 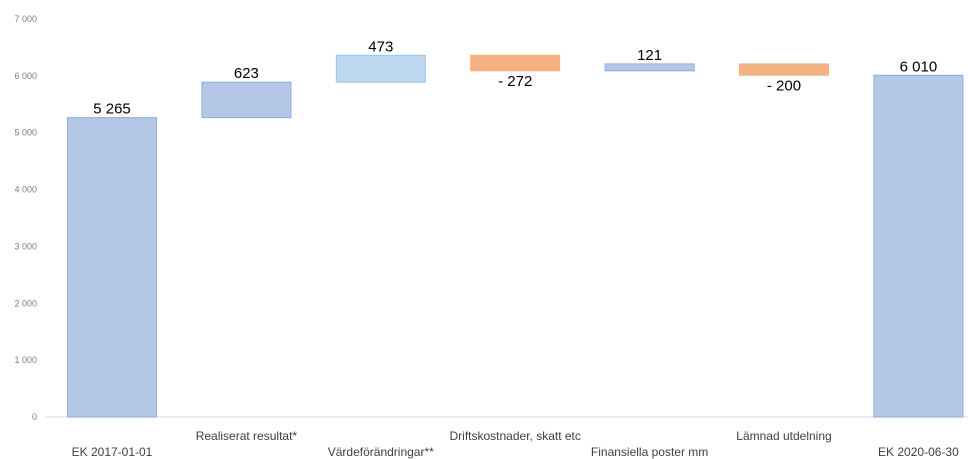 What do you see at coordinates (381, 452) in the screenshot?
I see `x-category-label: Värdeförändringar**` at bounding box center [381, 452].